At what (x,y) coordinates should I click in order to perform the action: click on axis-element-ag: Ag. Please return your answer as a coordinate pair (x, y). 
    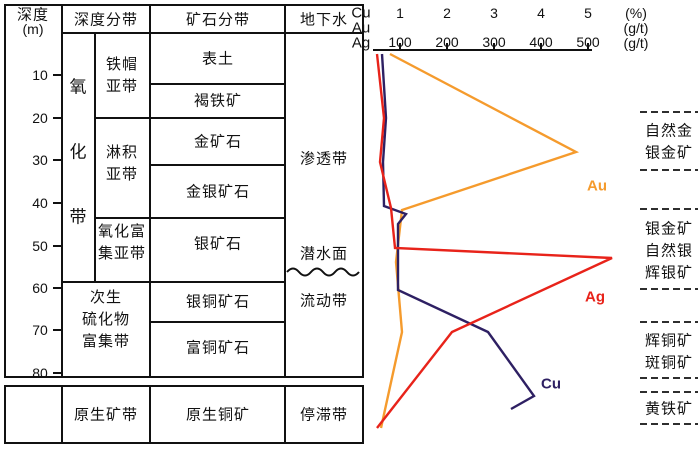
    Looking at the image, I should click on (361, 43).